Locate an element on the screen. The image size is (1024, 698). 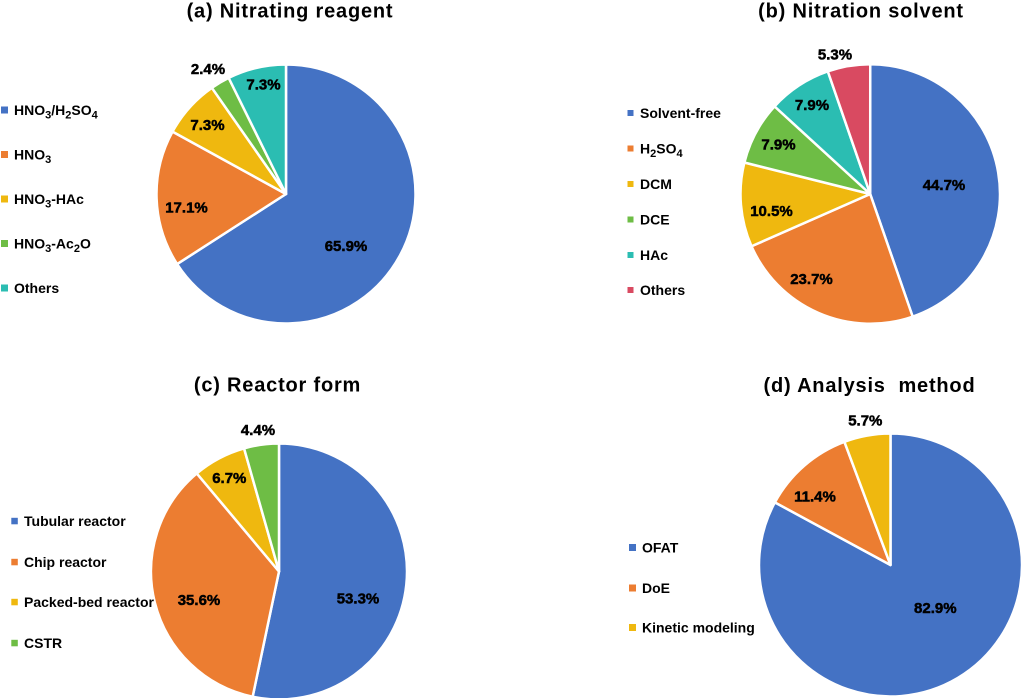
svg-text: HNO3​-Ac2​O is located at coordinates (52, 246).